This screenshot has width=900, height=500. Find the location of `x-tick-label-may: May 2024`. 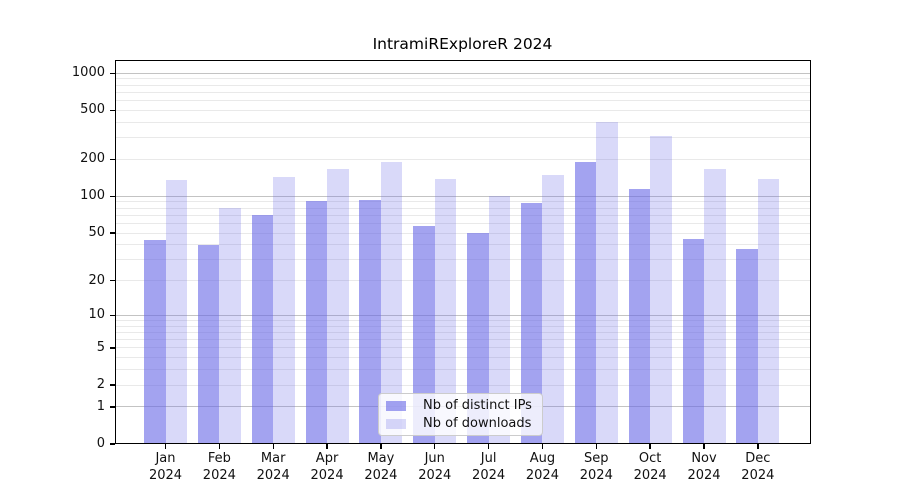

x-tick-label-may: May 2024 is located at coordinates (381, 467).